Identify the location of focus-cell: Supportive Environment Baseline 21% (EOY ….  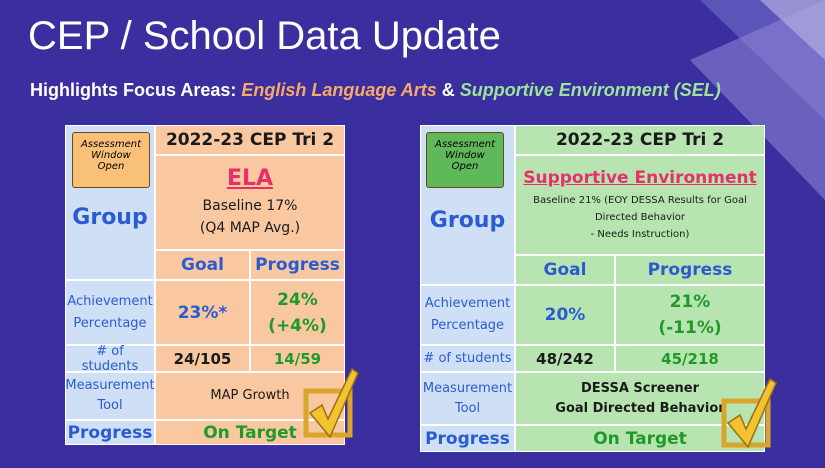
(640, 205).